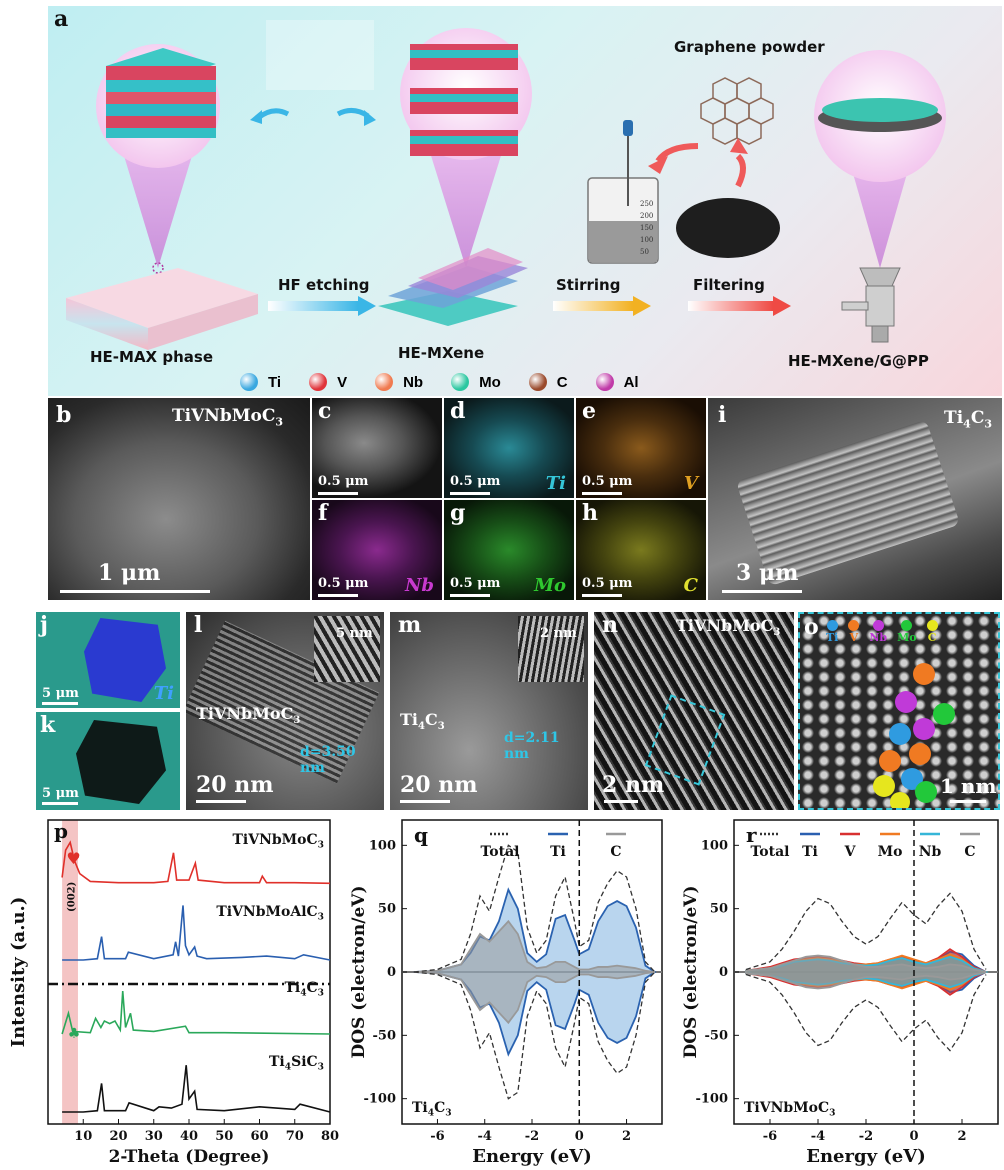 This screenshot has height=1170, width=1004. I want to click on legend-label: Mo, so click(890, 852).